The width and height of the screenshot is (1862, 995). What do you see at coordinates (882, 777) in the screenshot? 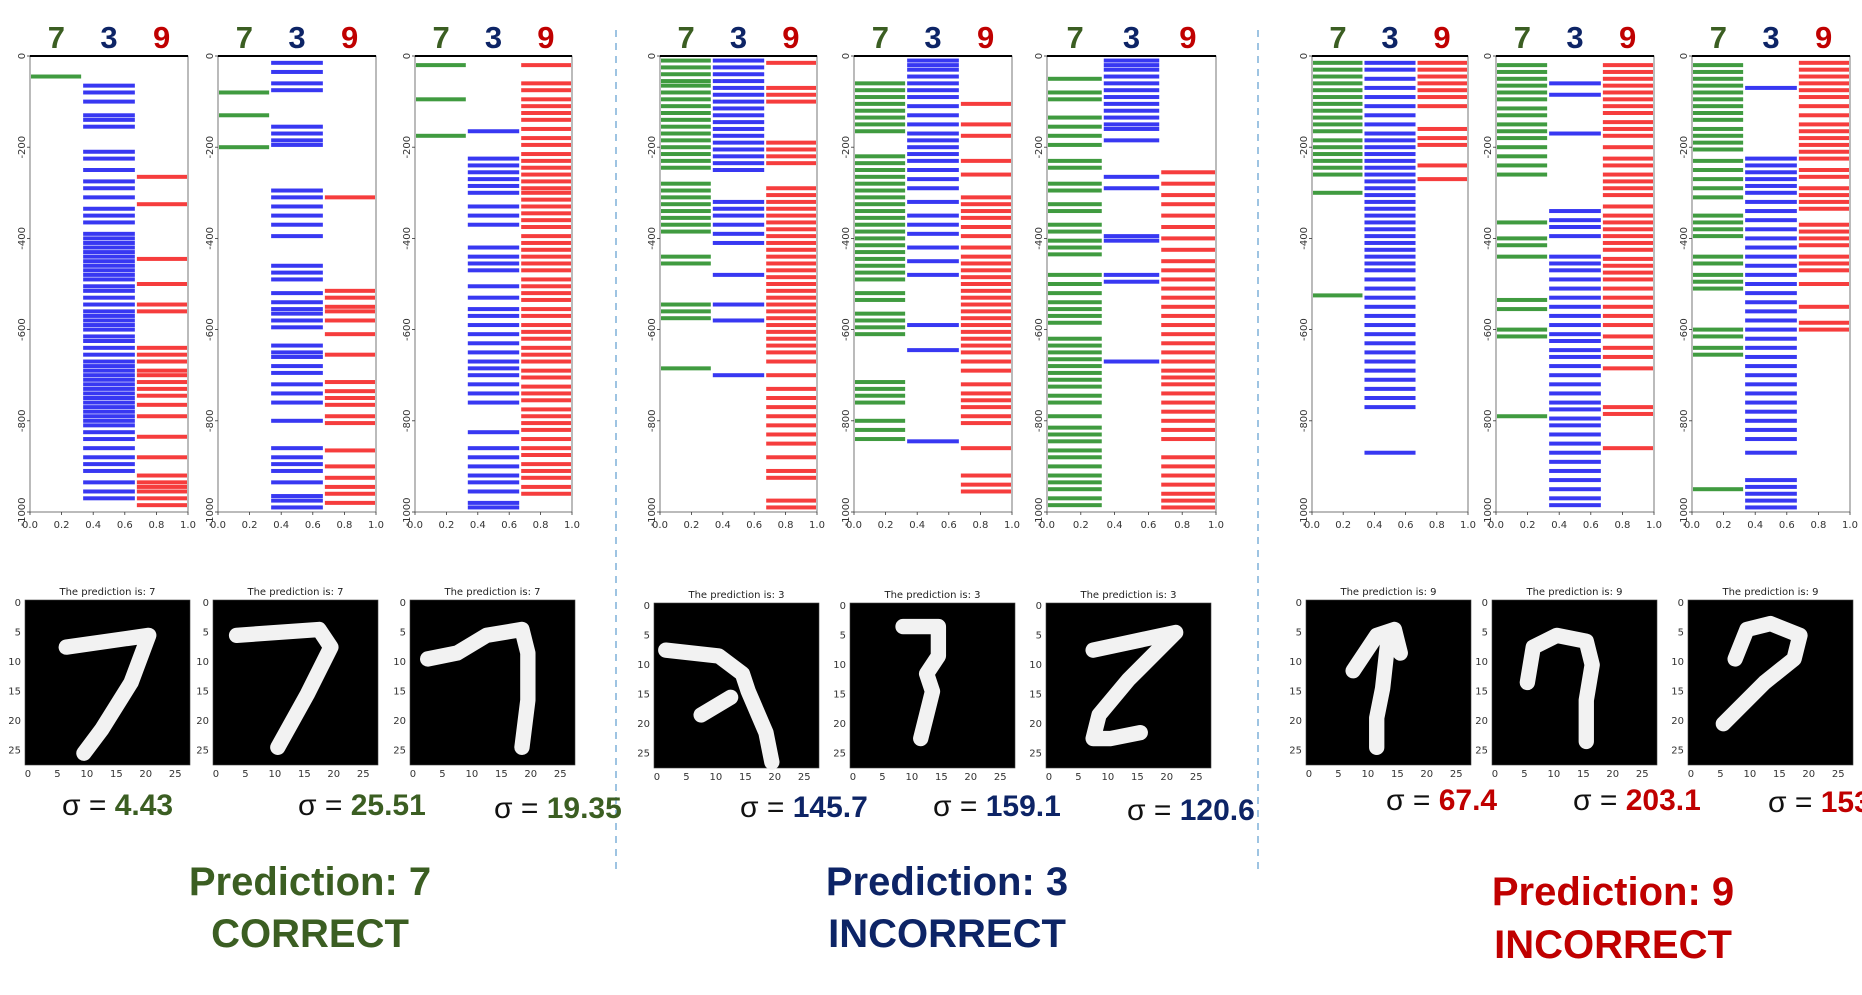
I see `image-x-tick-label: 5` at bounding box center [882, 777].